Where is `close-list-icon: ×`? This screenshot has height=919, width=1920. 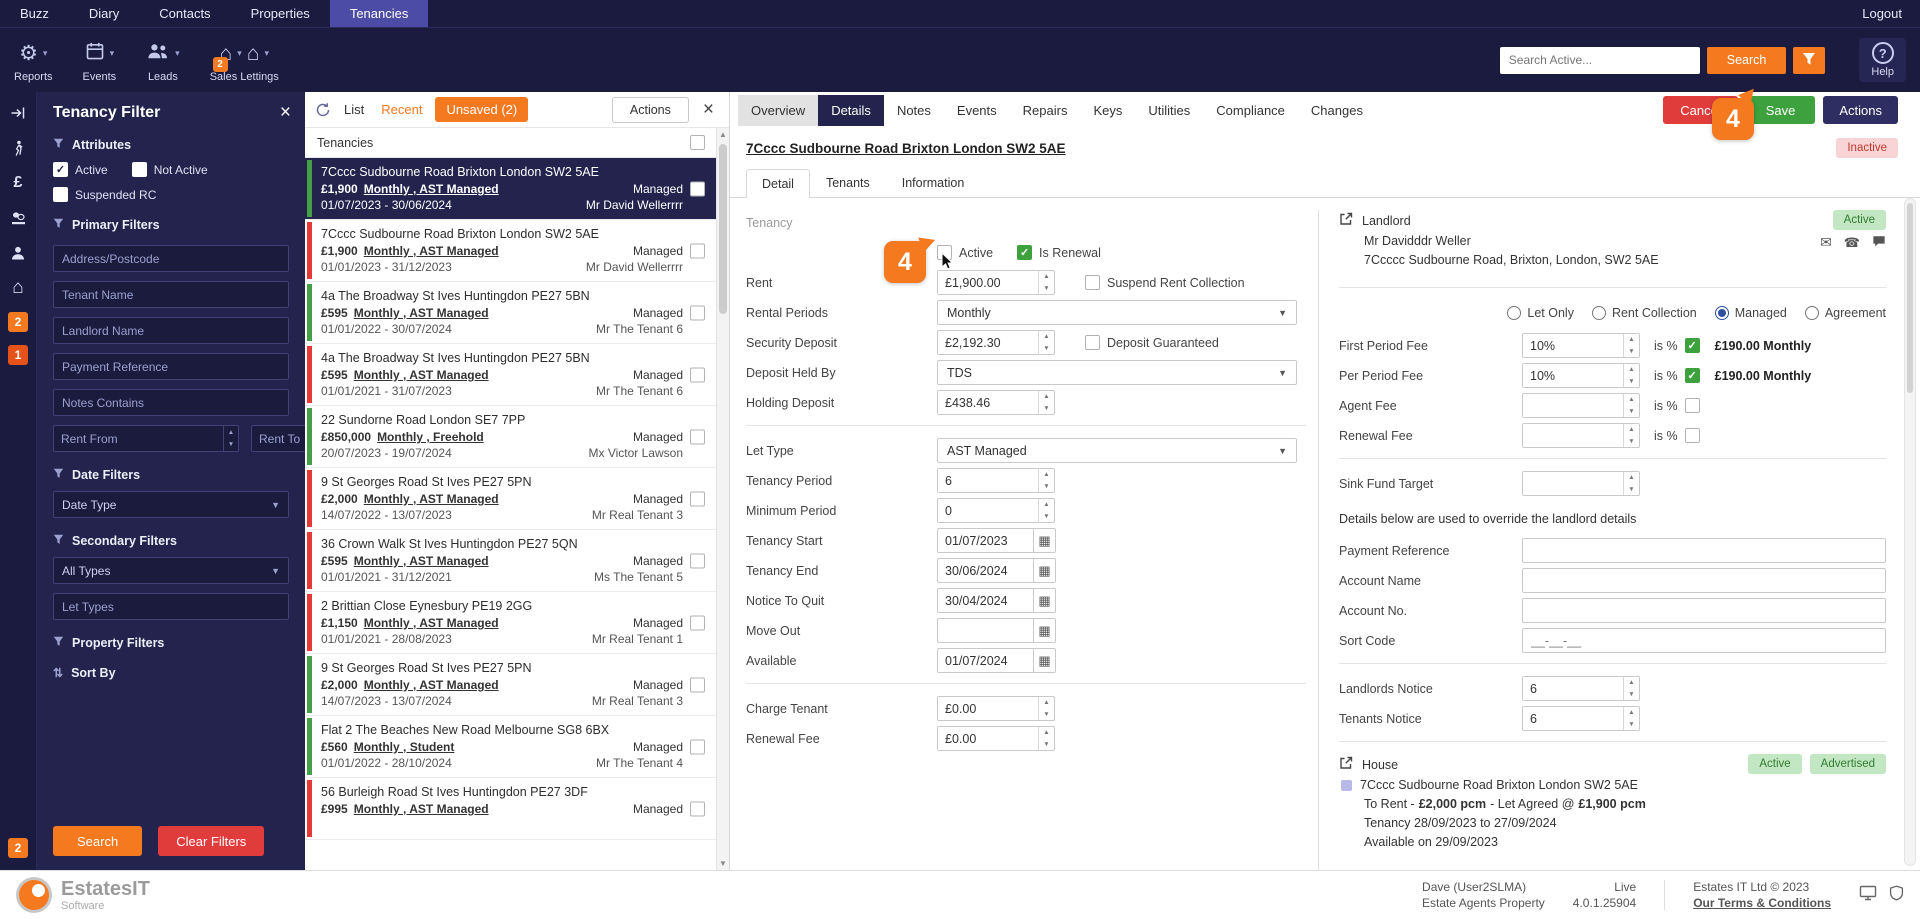 close-list-icon: × is located at coordinates (708, 109).